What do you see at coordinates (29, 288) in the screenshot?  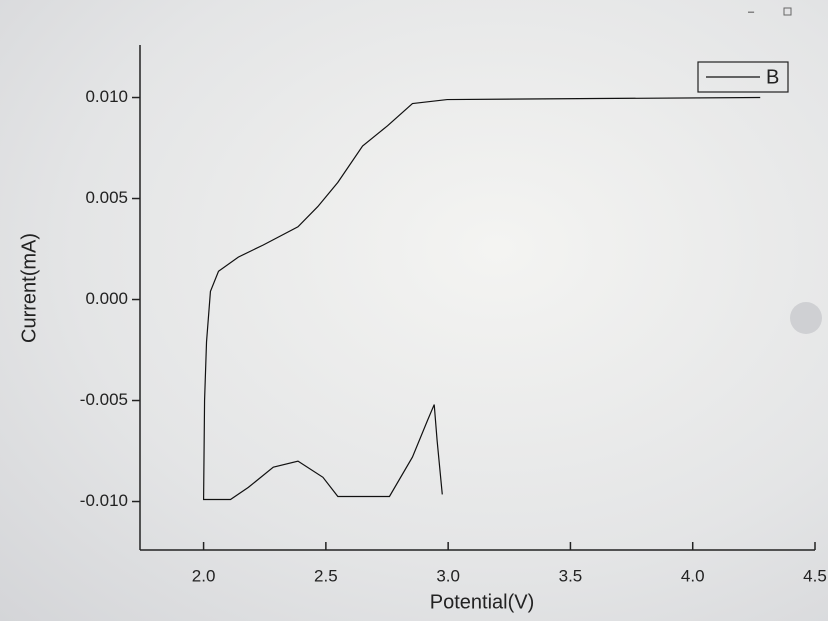 I see `y-axis-label: Current(mA)` at bounding box center [29, 288].